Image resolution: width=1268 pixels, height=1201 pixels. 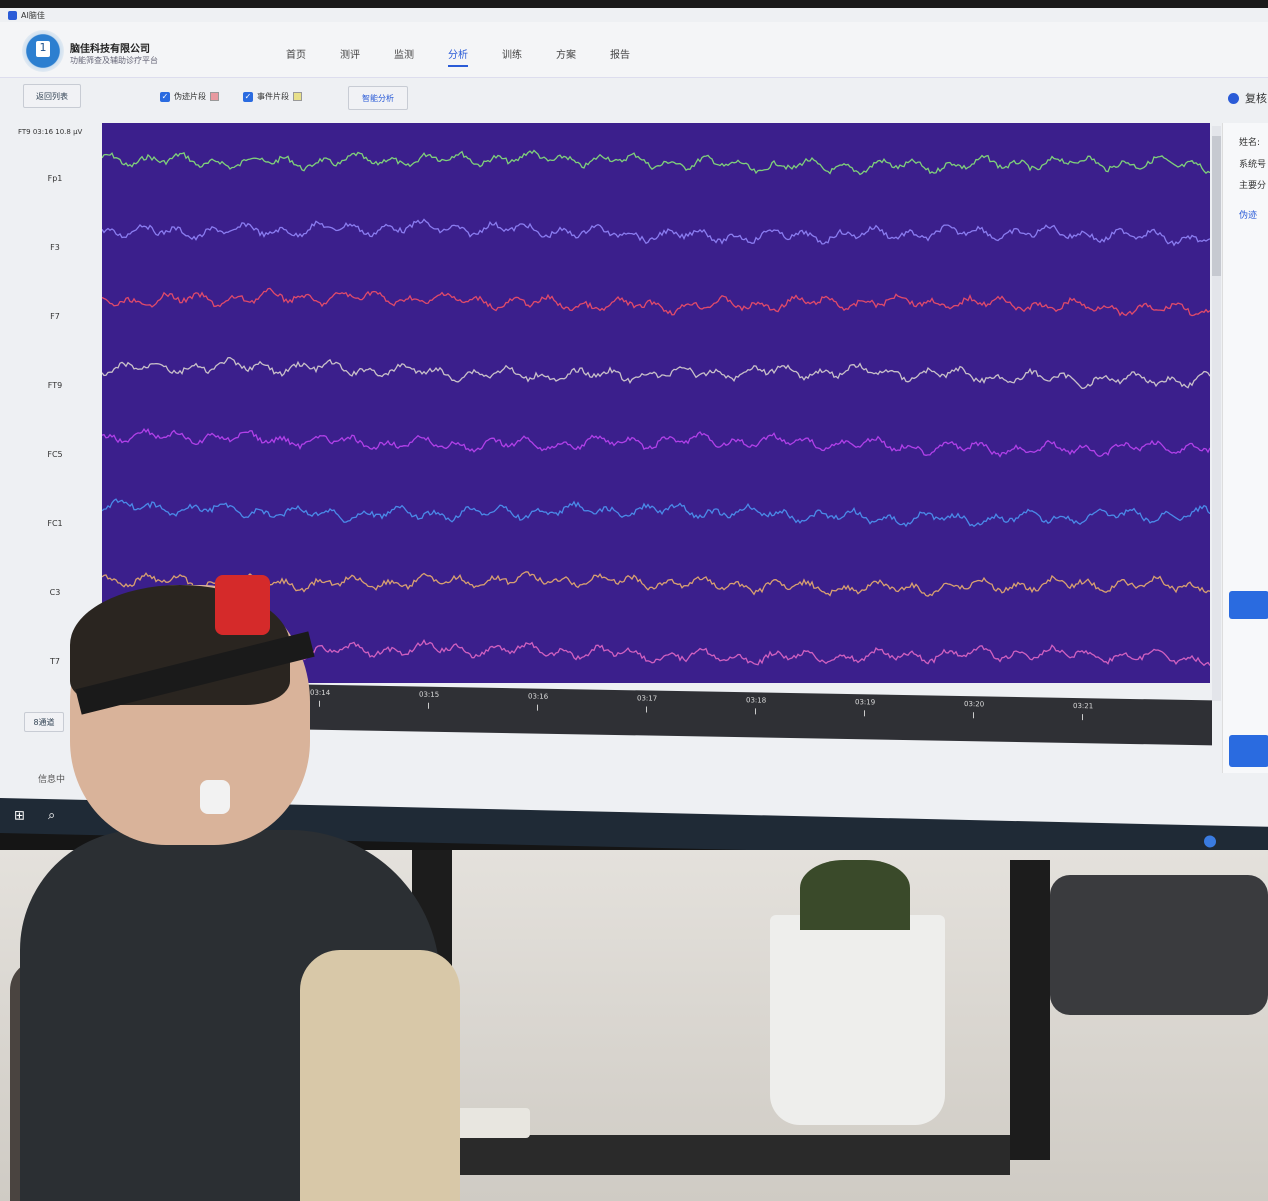 What do you see at coordinates (52, 780) in the screenshot?
I see `info-label: 信息中` at bounding box center [52, 780].